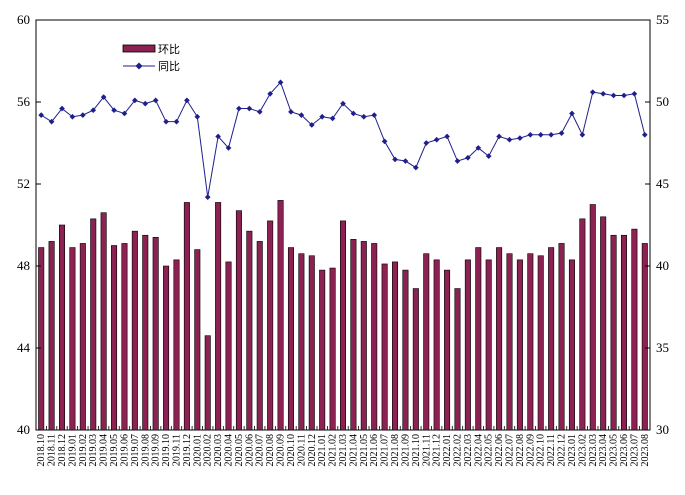  What do you see at coordinates (124, 450) in the screenshot?
I see `x-tick-label: 2019.06` at bounding box center [124, 450].